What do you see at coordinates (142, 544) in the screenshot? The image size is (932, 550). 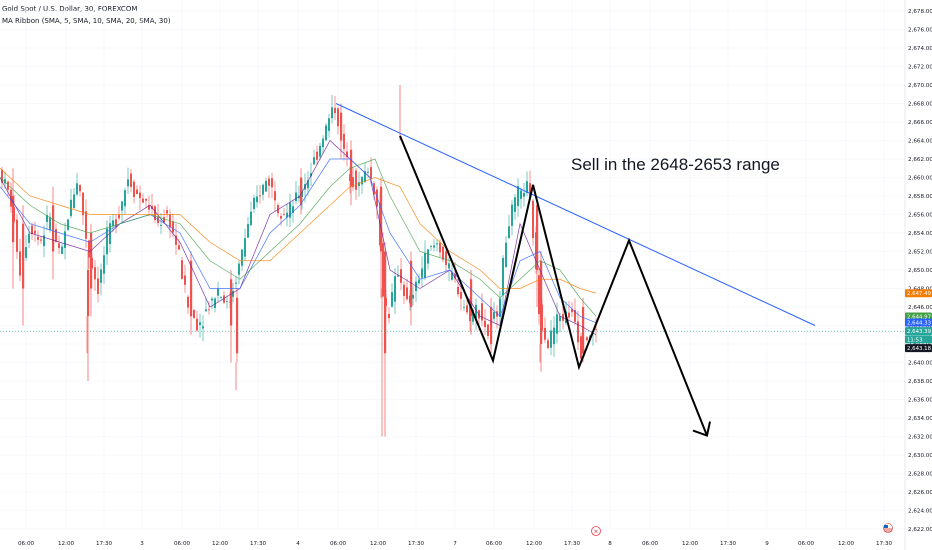 I see `x-tick-label: 3` at bounding box center [142, 544].